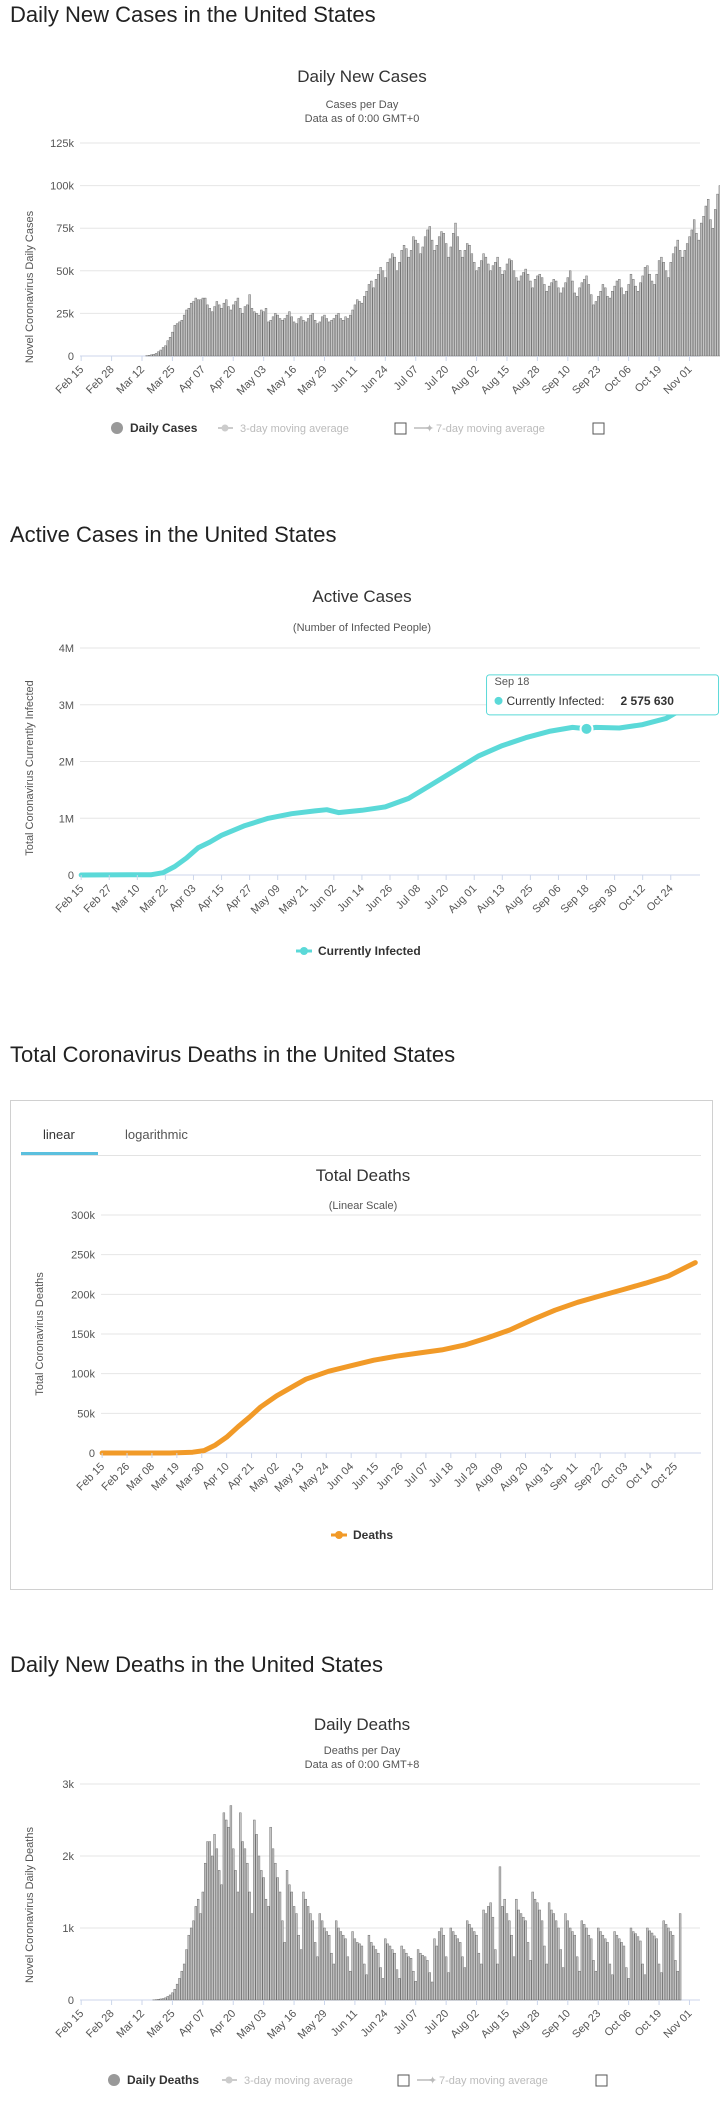  I want to click on series-line, so click(398, 1358).